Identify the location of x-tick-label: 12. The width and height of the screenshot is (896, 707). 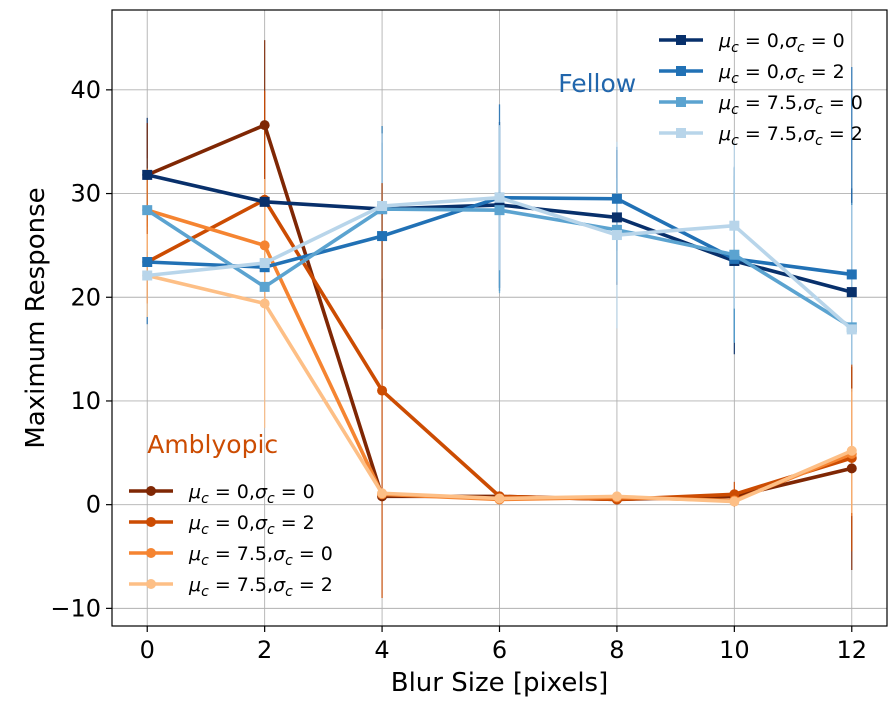
(851, 650).